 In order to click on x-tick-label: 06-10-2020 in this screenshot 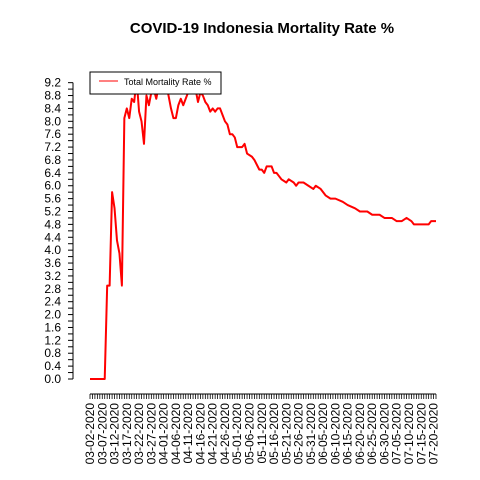, I will do `click(335, 434)`.